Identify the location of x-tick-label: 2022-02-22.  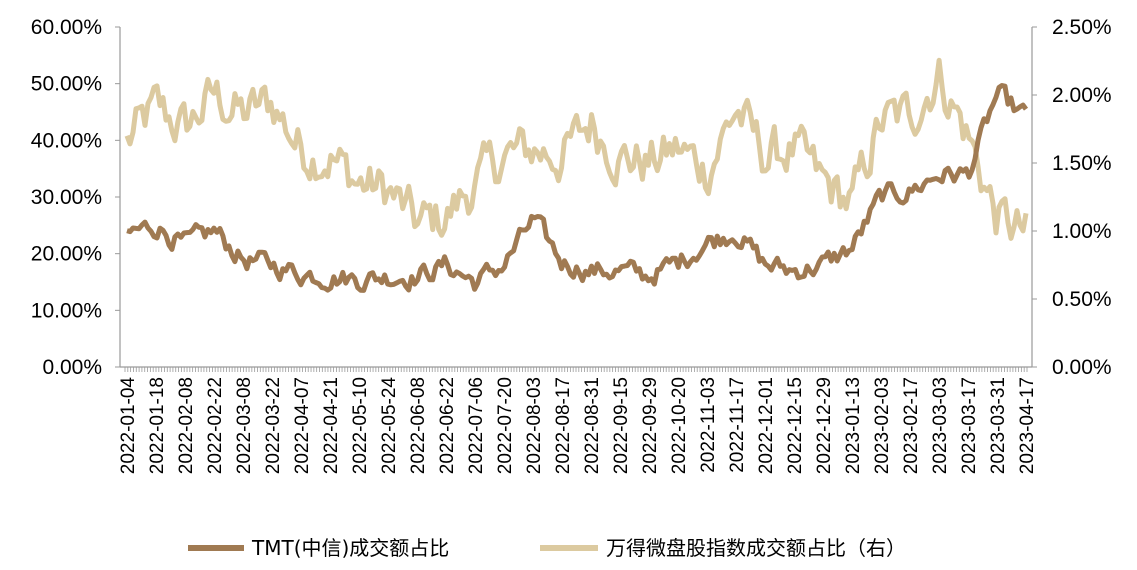
(215, 425).